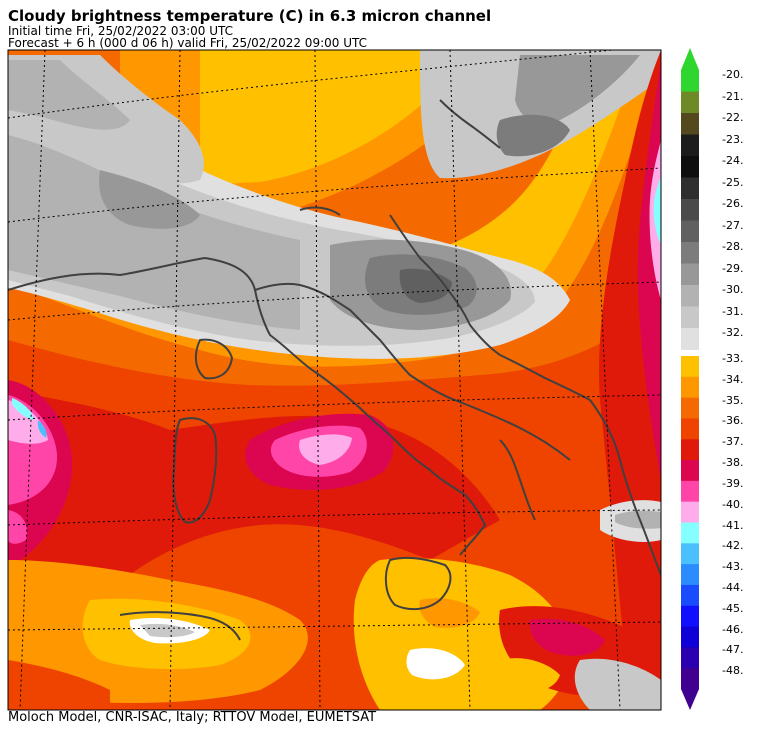  Describe the element at coordinates (733, 289) in the screenshot. I see `legend-label-upper-10: -30.` at that location.